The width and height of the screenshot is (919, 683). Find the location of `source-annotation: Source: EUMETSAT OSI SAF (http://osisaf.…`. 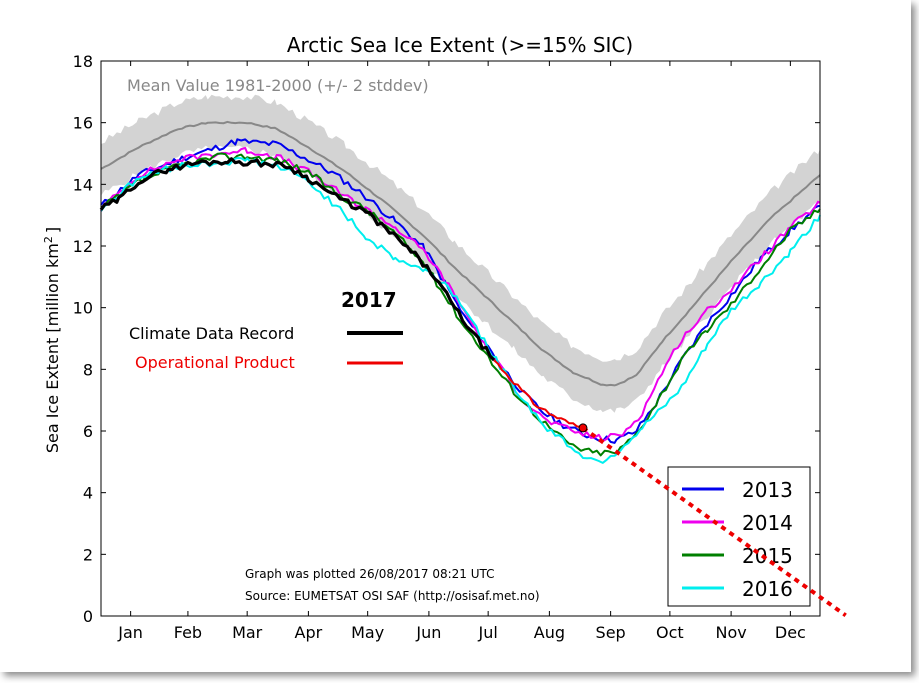

source-annotation: Source: EUMETSAT OSI SAF (http://osisaf.… is located at coordinates (392, 596).